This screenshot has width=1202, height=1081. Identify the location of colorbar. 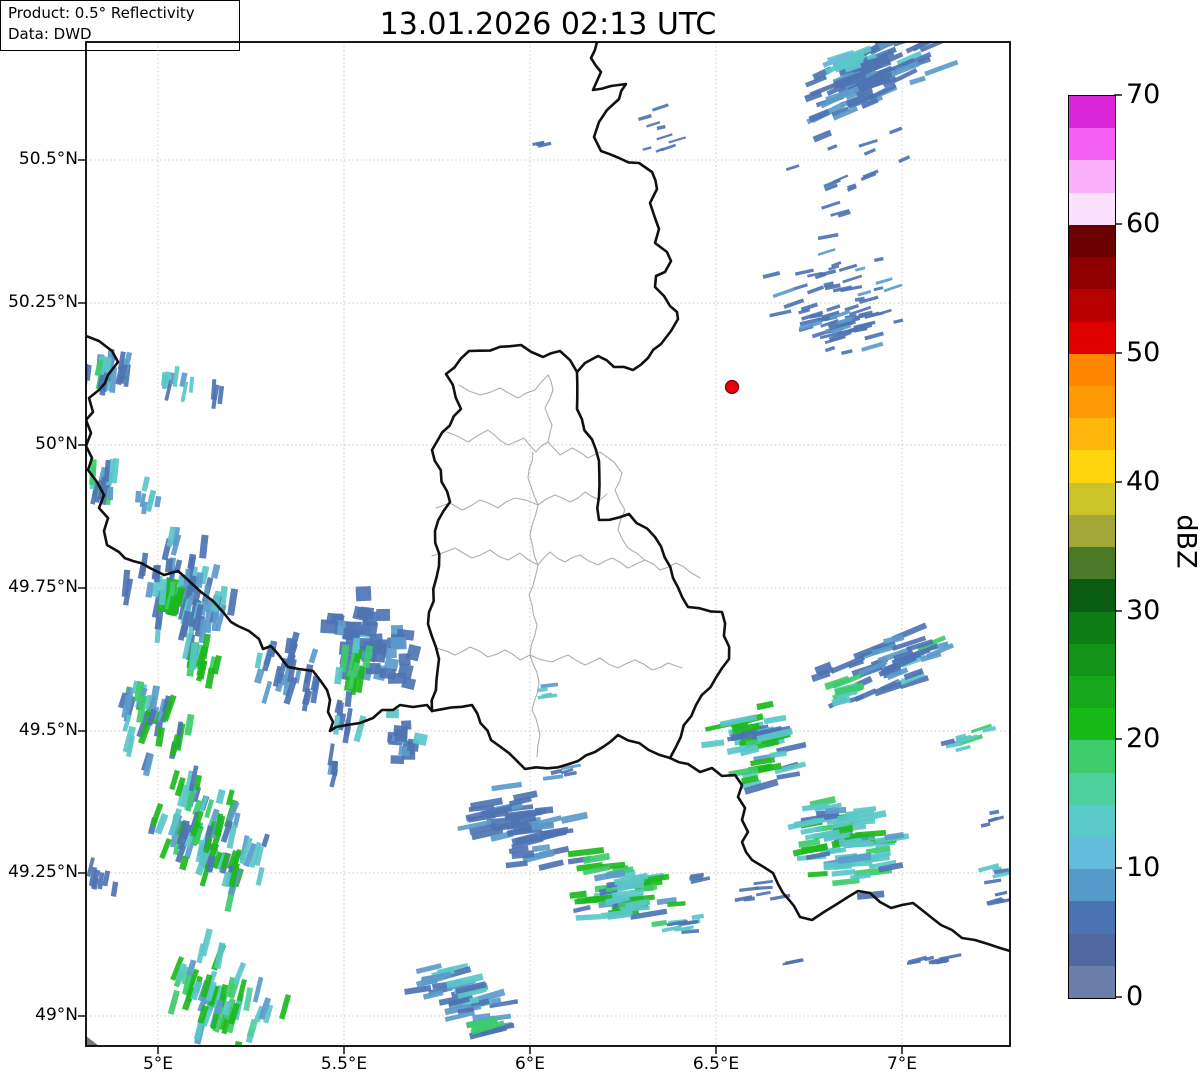
(1092, 547).